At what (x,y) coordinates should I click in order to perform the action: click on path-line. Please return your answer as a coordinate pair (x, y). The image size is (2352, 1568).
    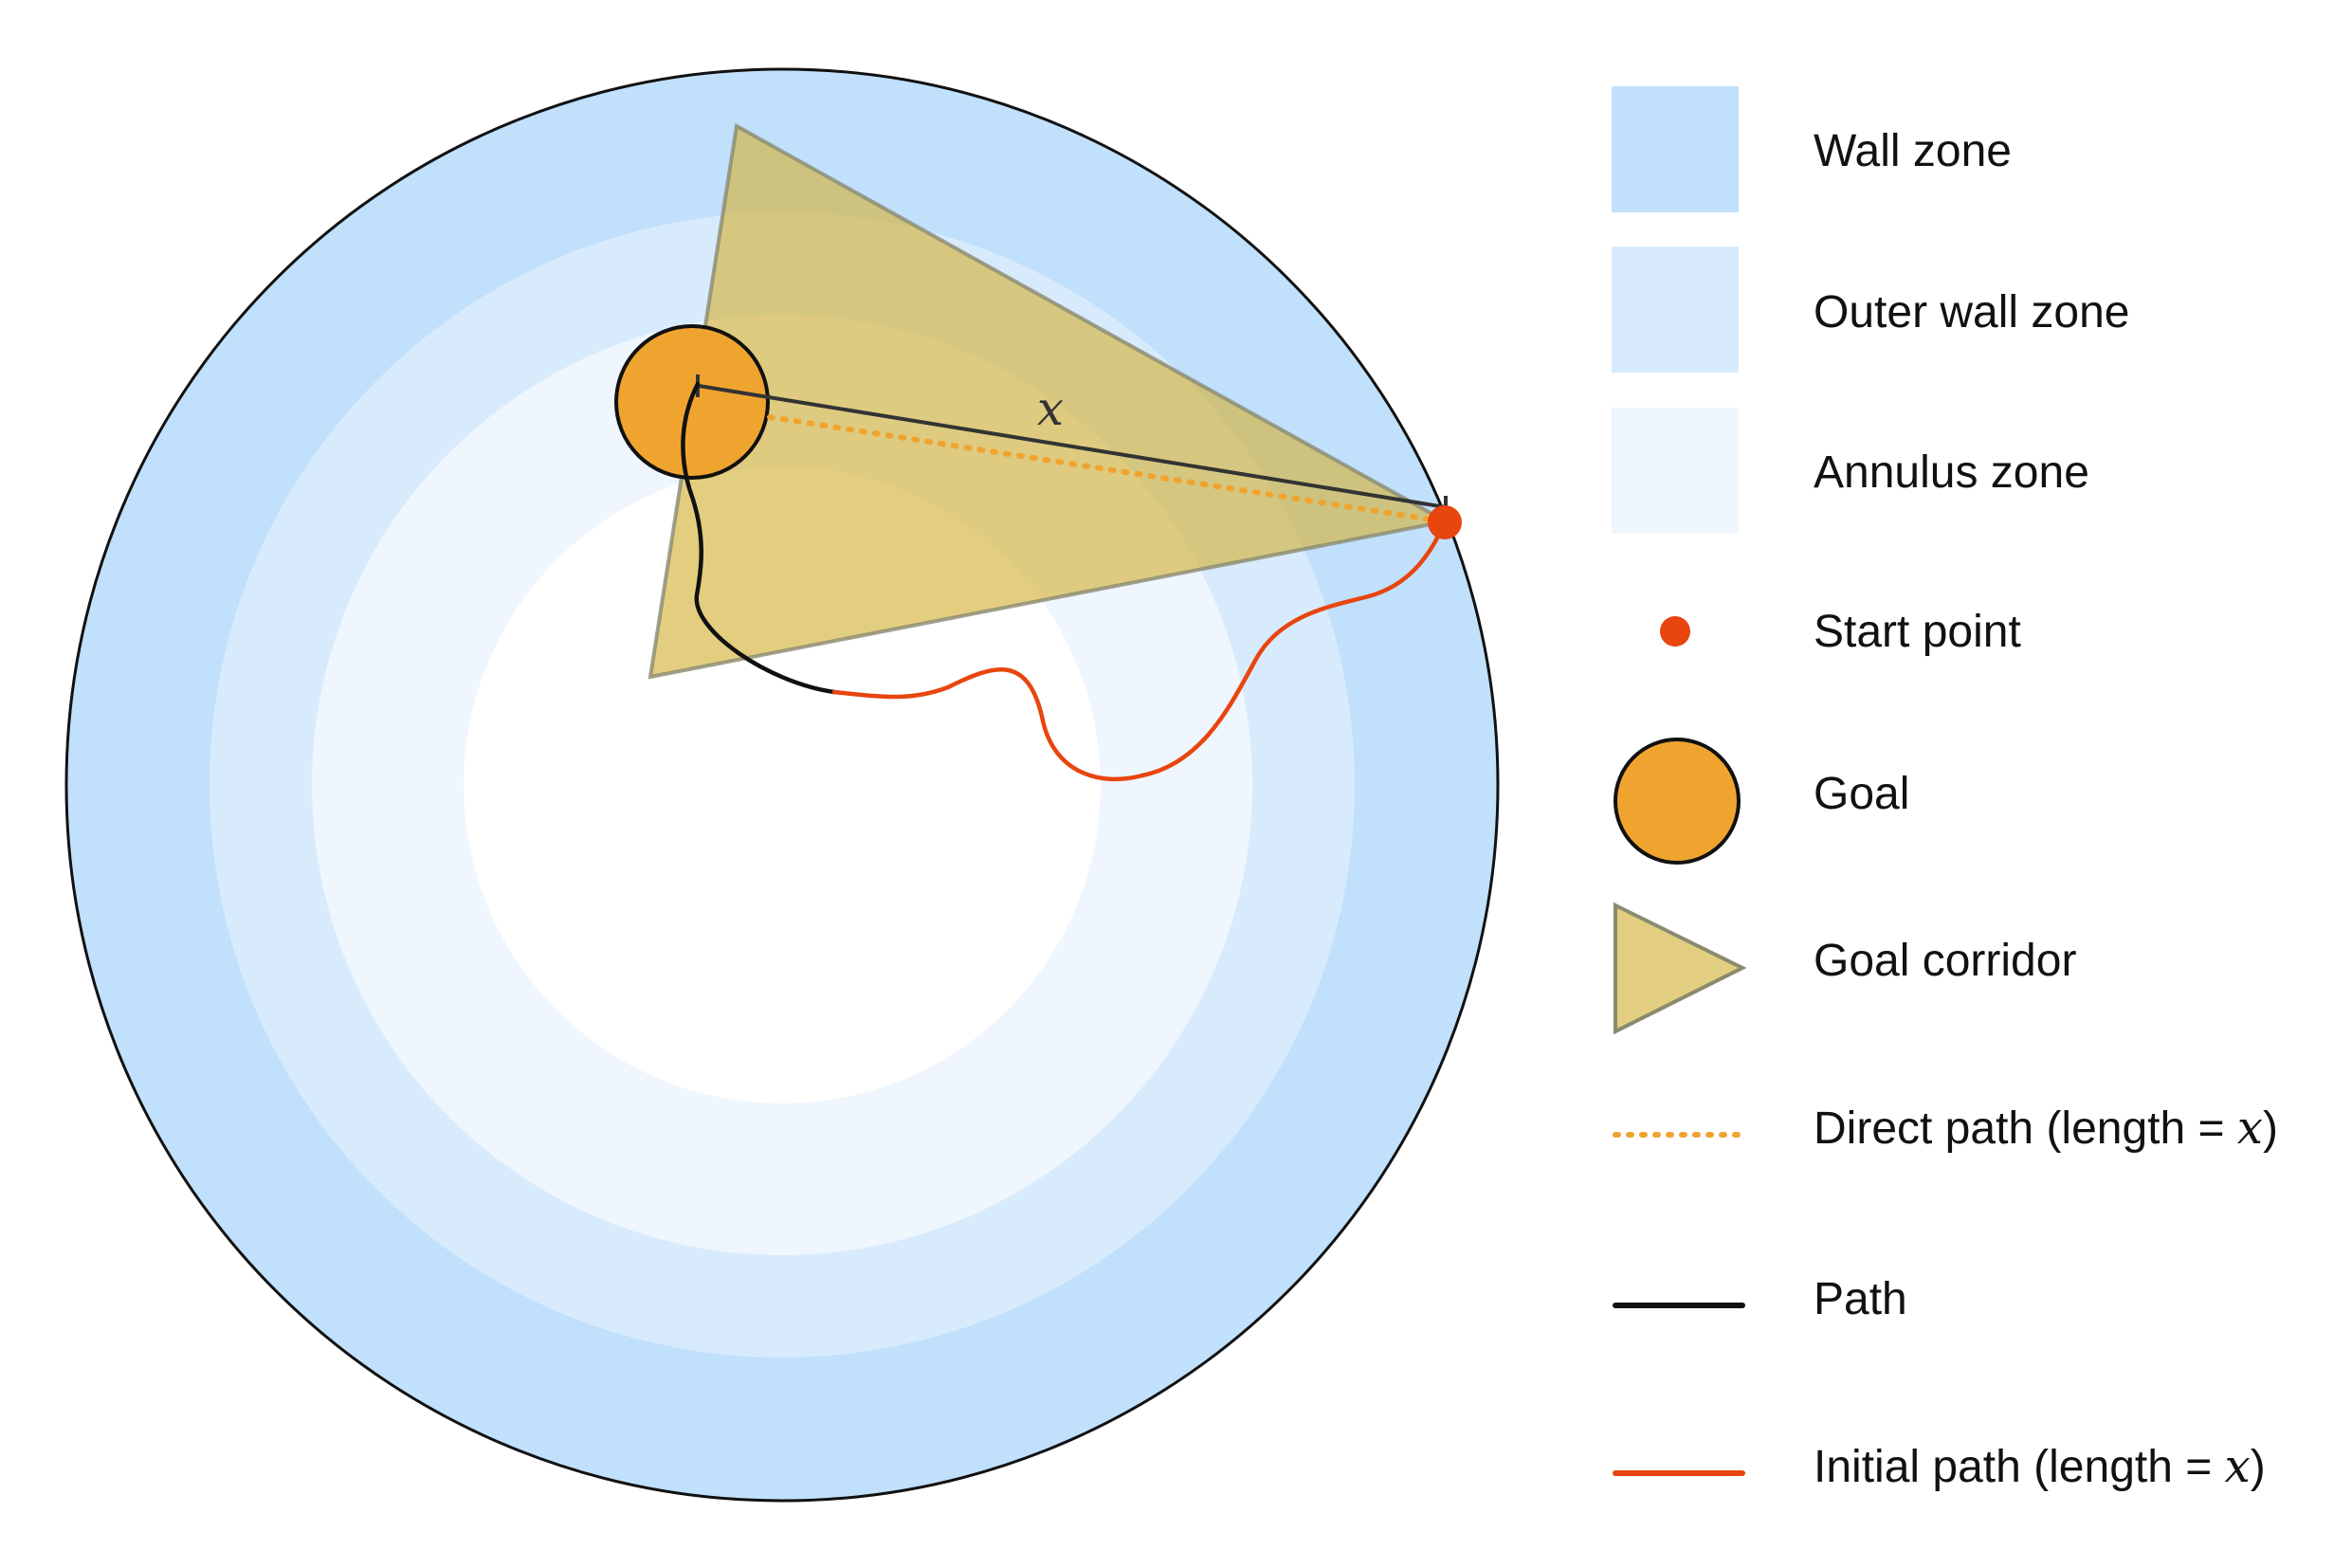
    Looking at the image, I should click on (759, 538).